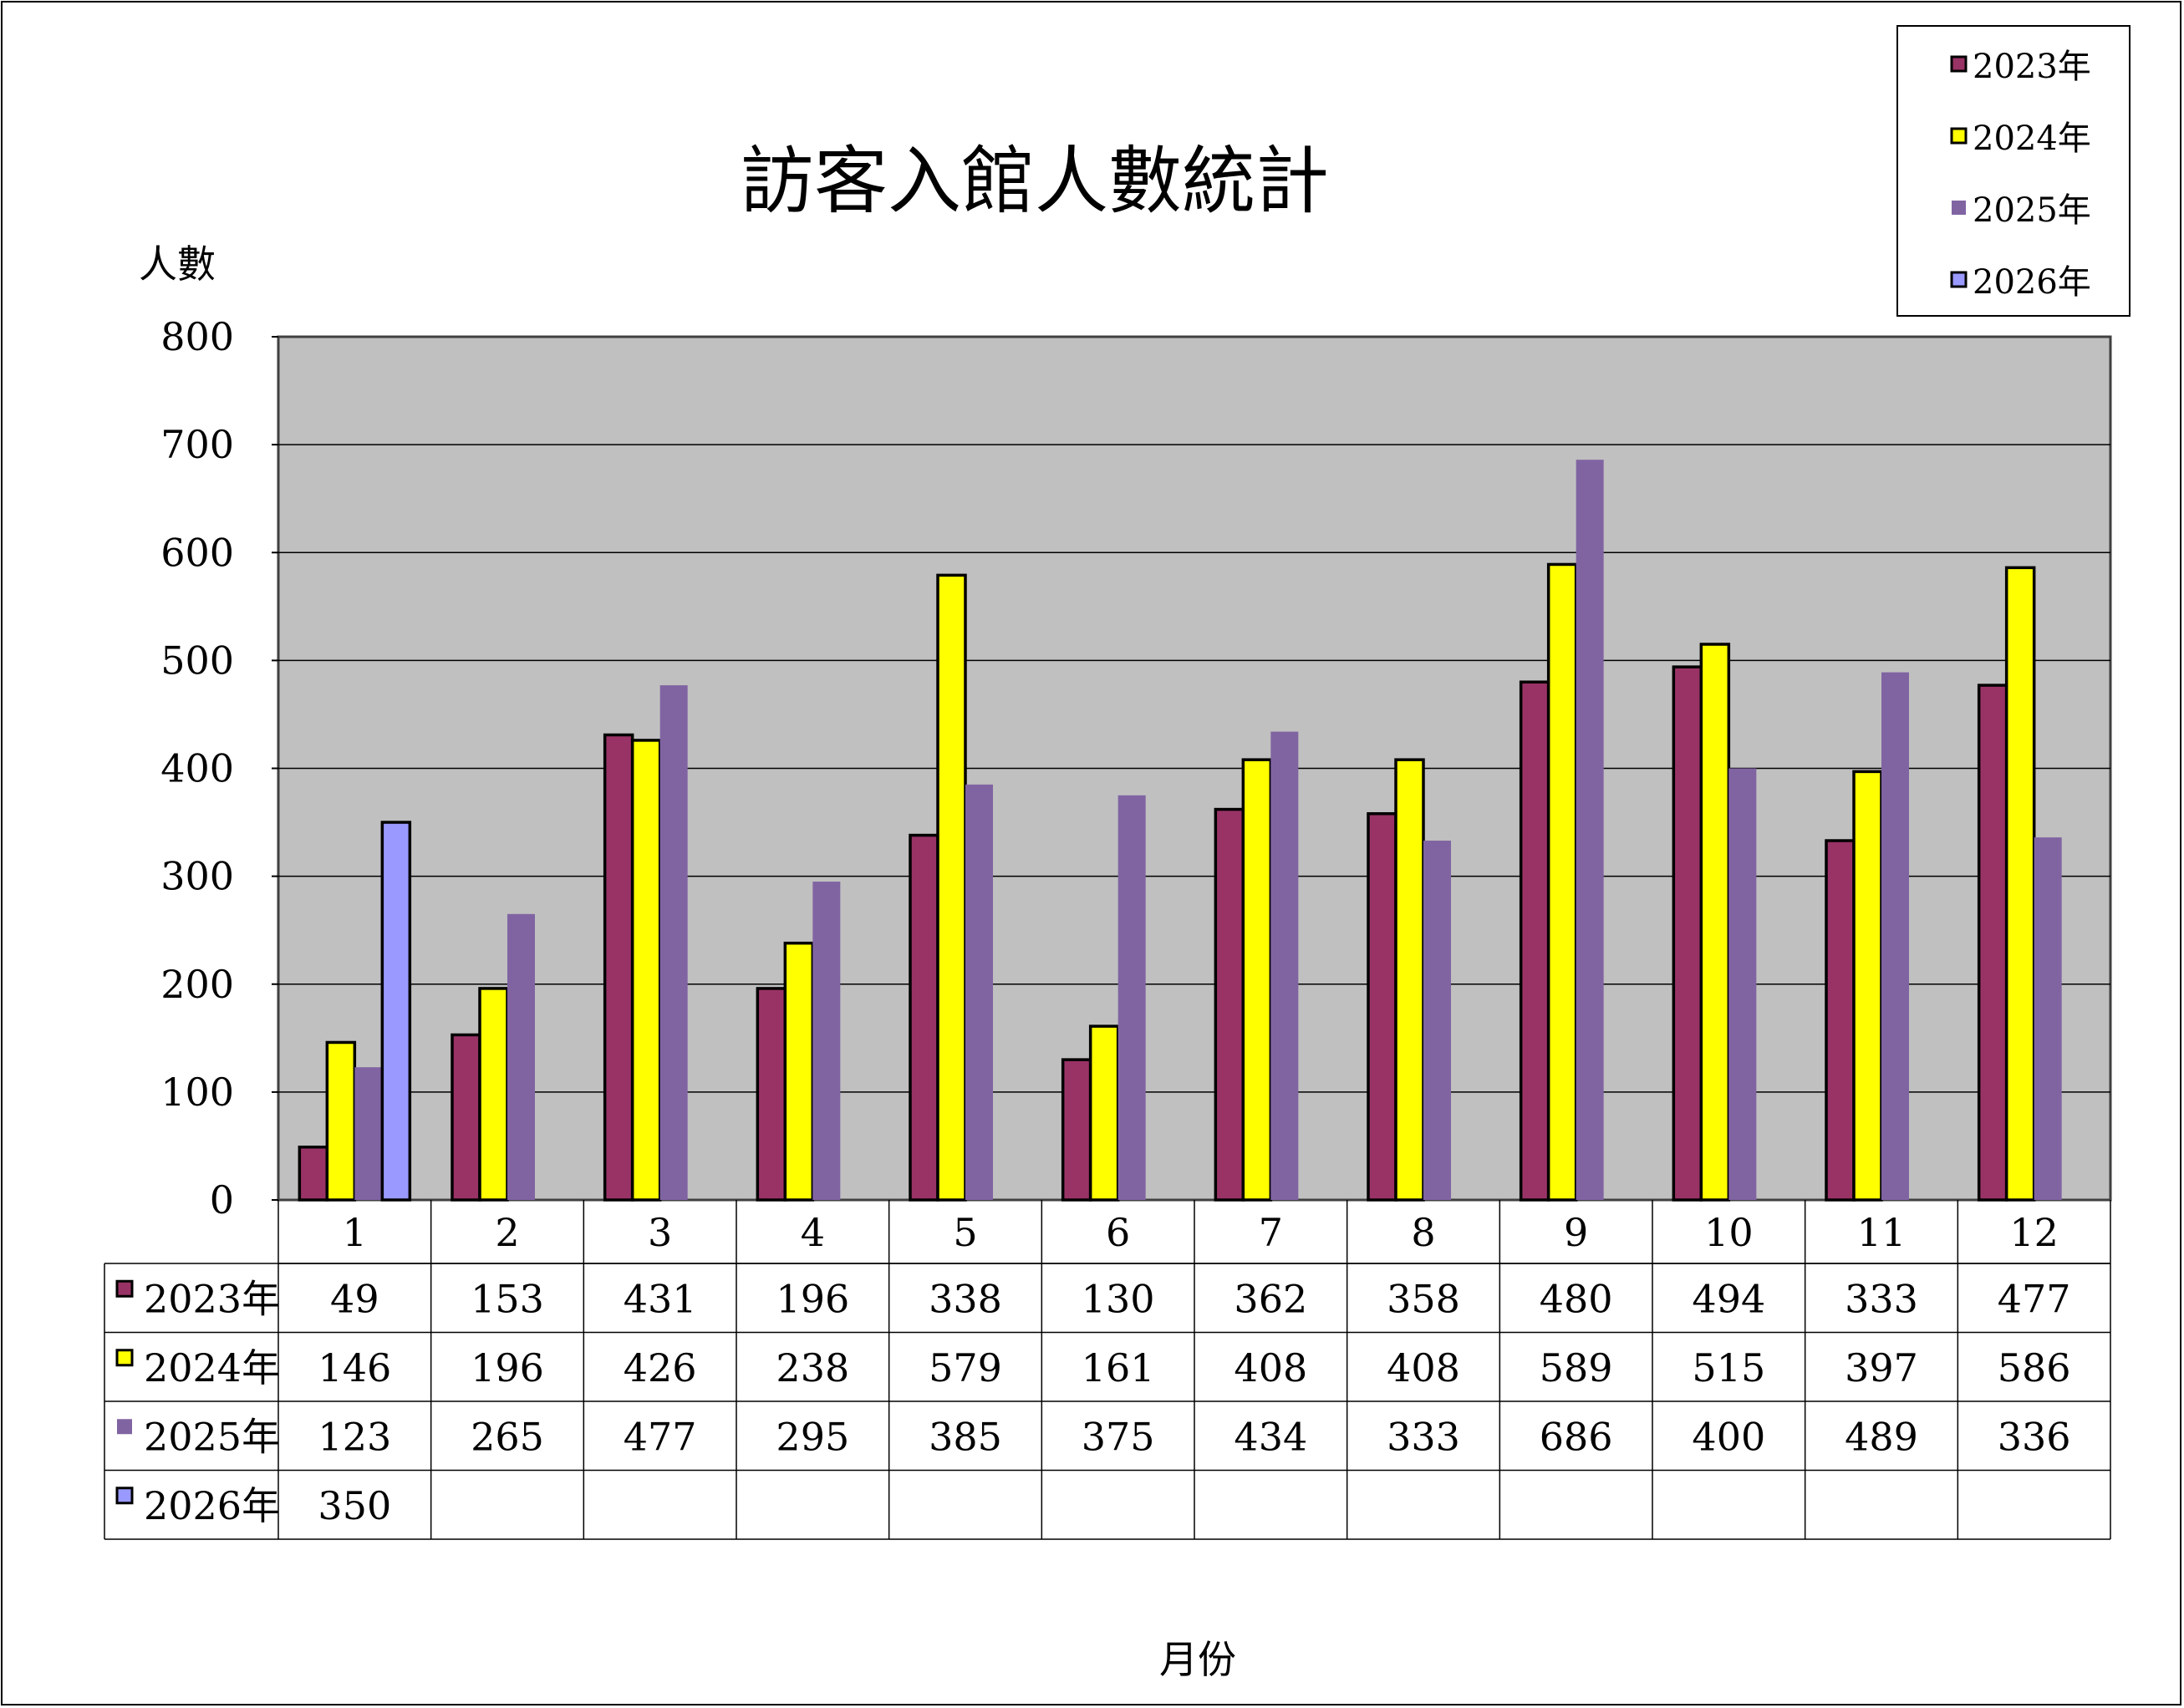  What do you see at coordinates (2034, 1367) in the screenshot?
I see `table-cell-value: 586` at bounding box center [2034, 1367].